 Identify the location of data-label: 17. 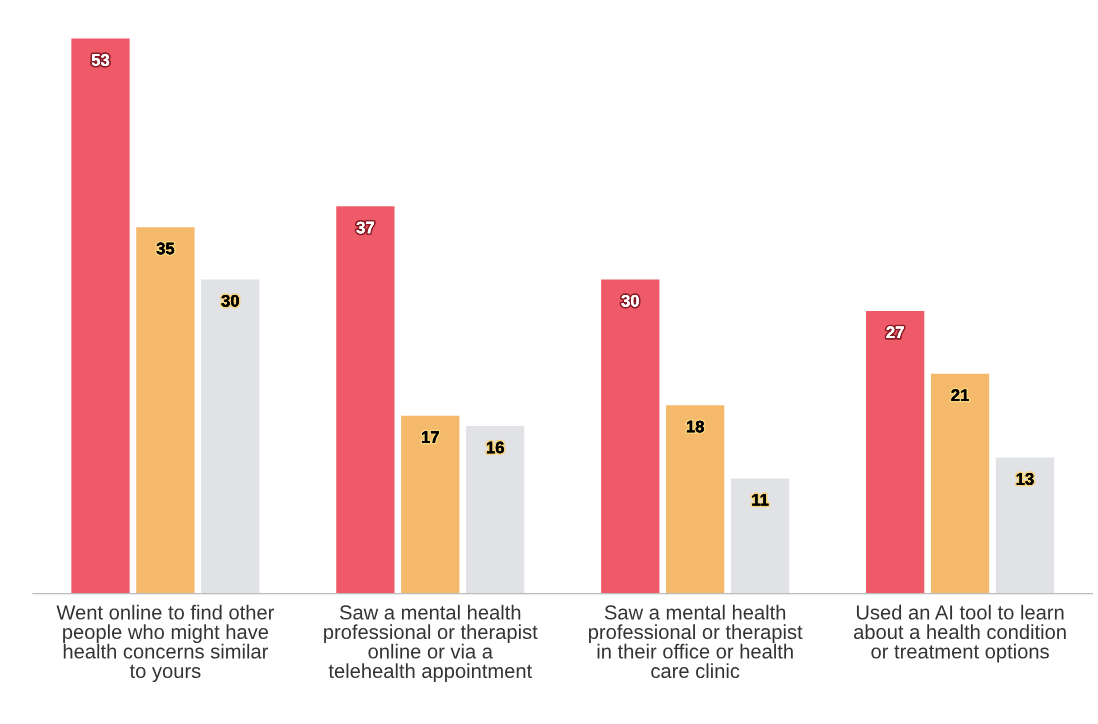
(430, 437).